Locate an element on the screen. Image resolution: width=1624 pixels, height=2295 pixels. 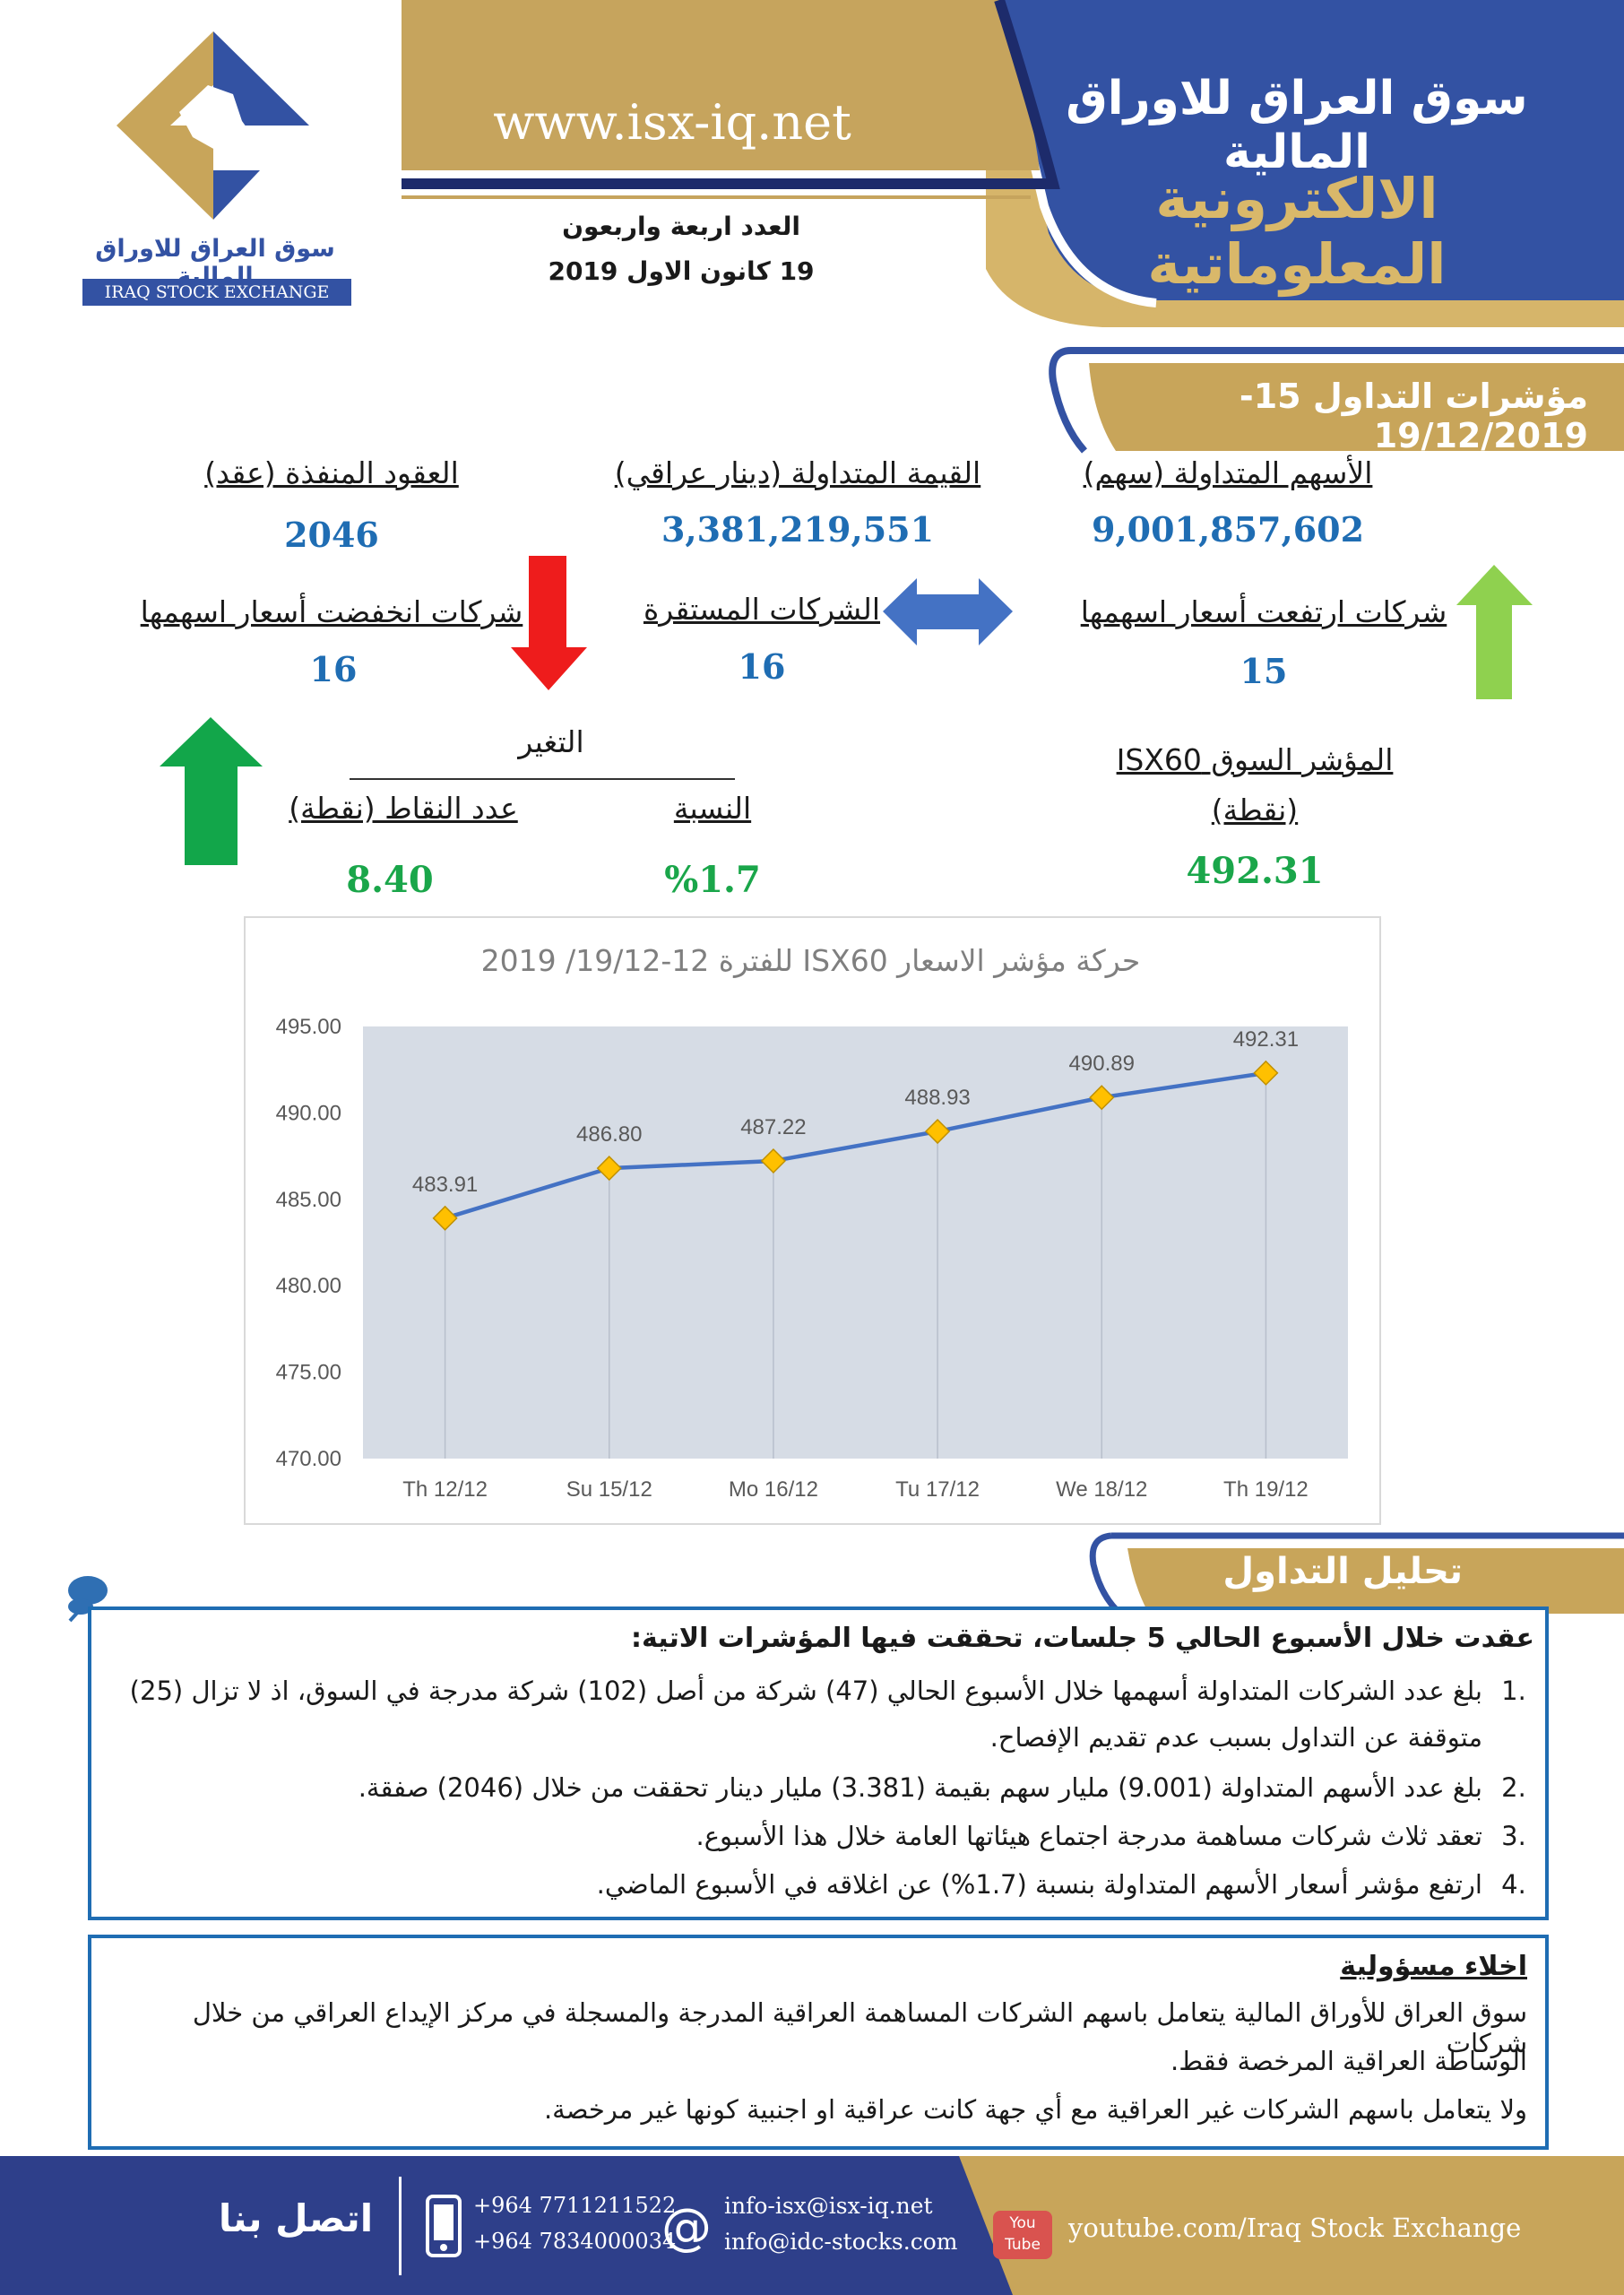
contracts-value: 2046 is located at coordinates (331, 535).